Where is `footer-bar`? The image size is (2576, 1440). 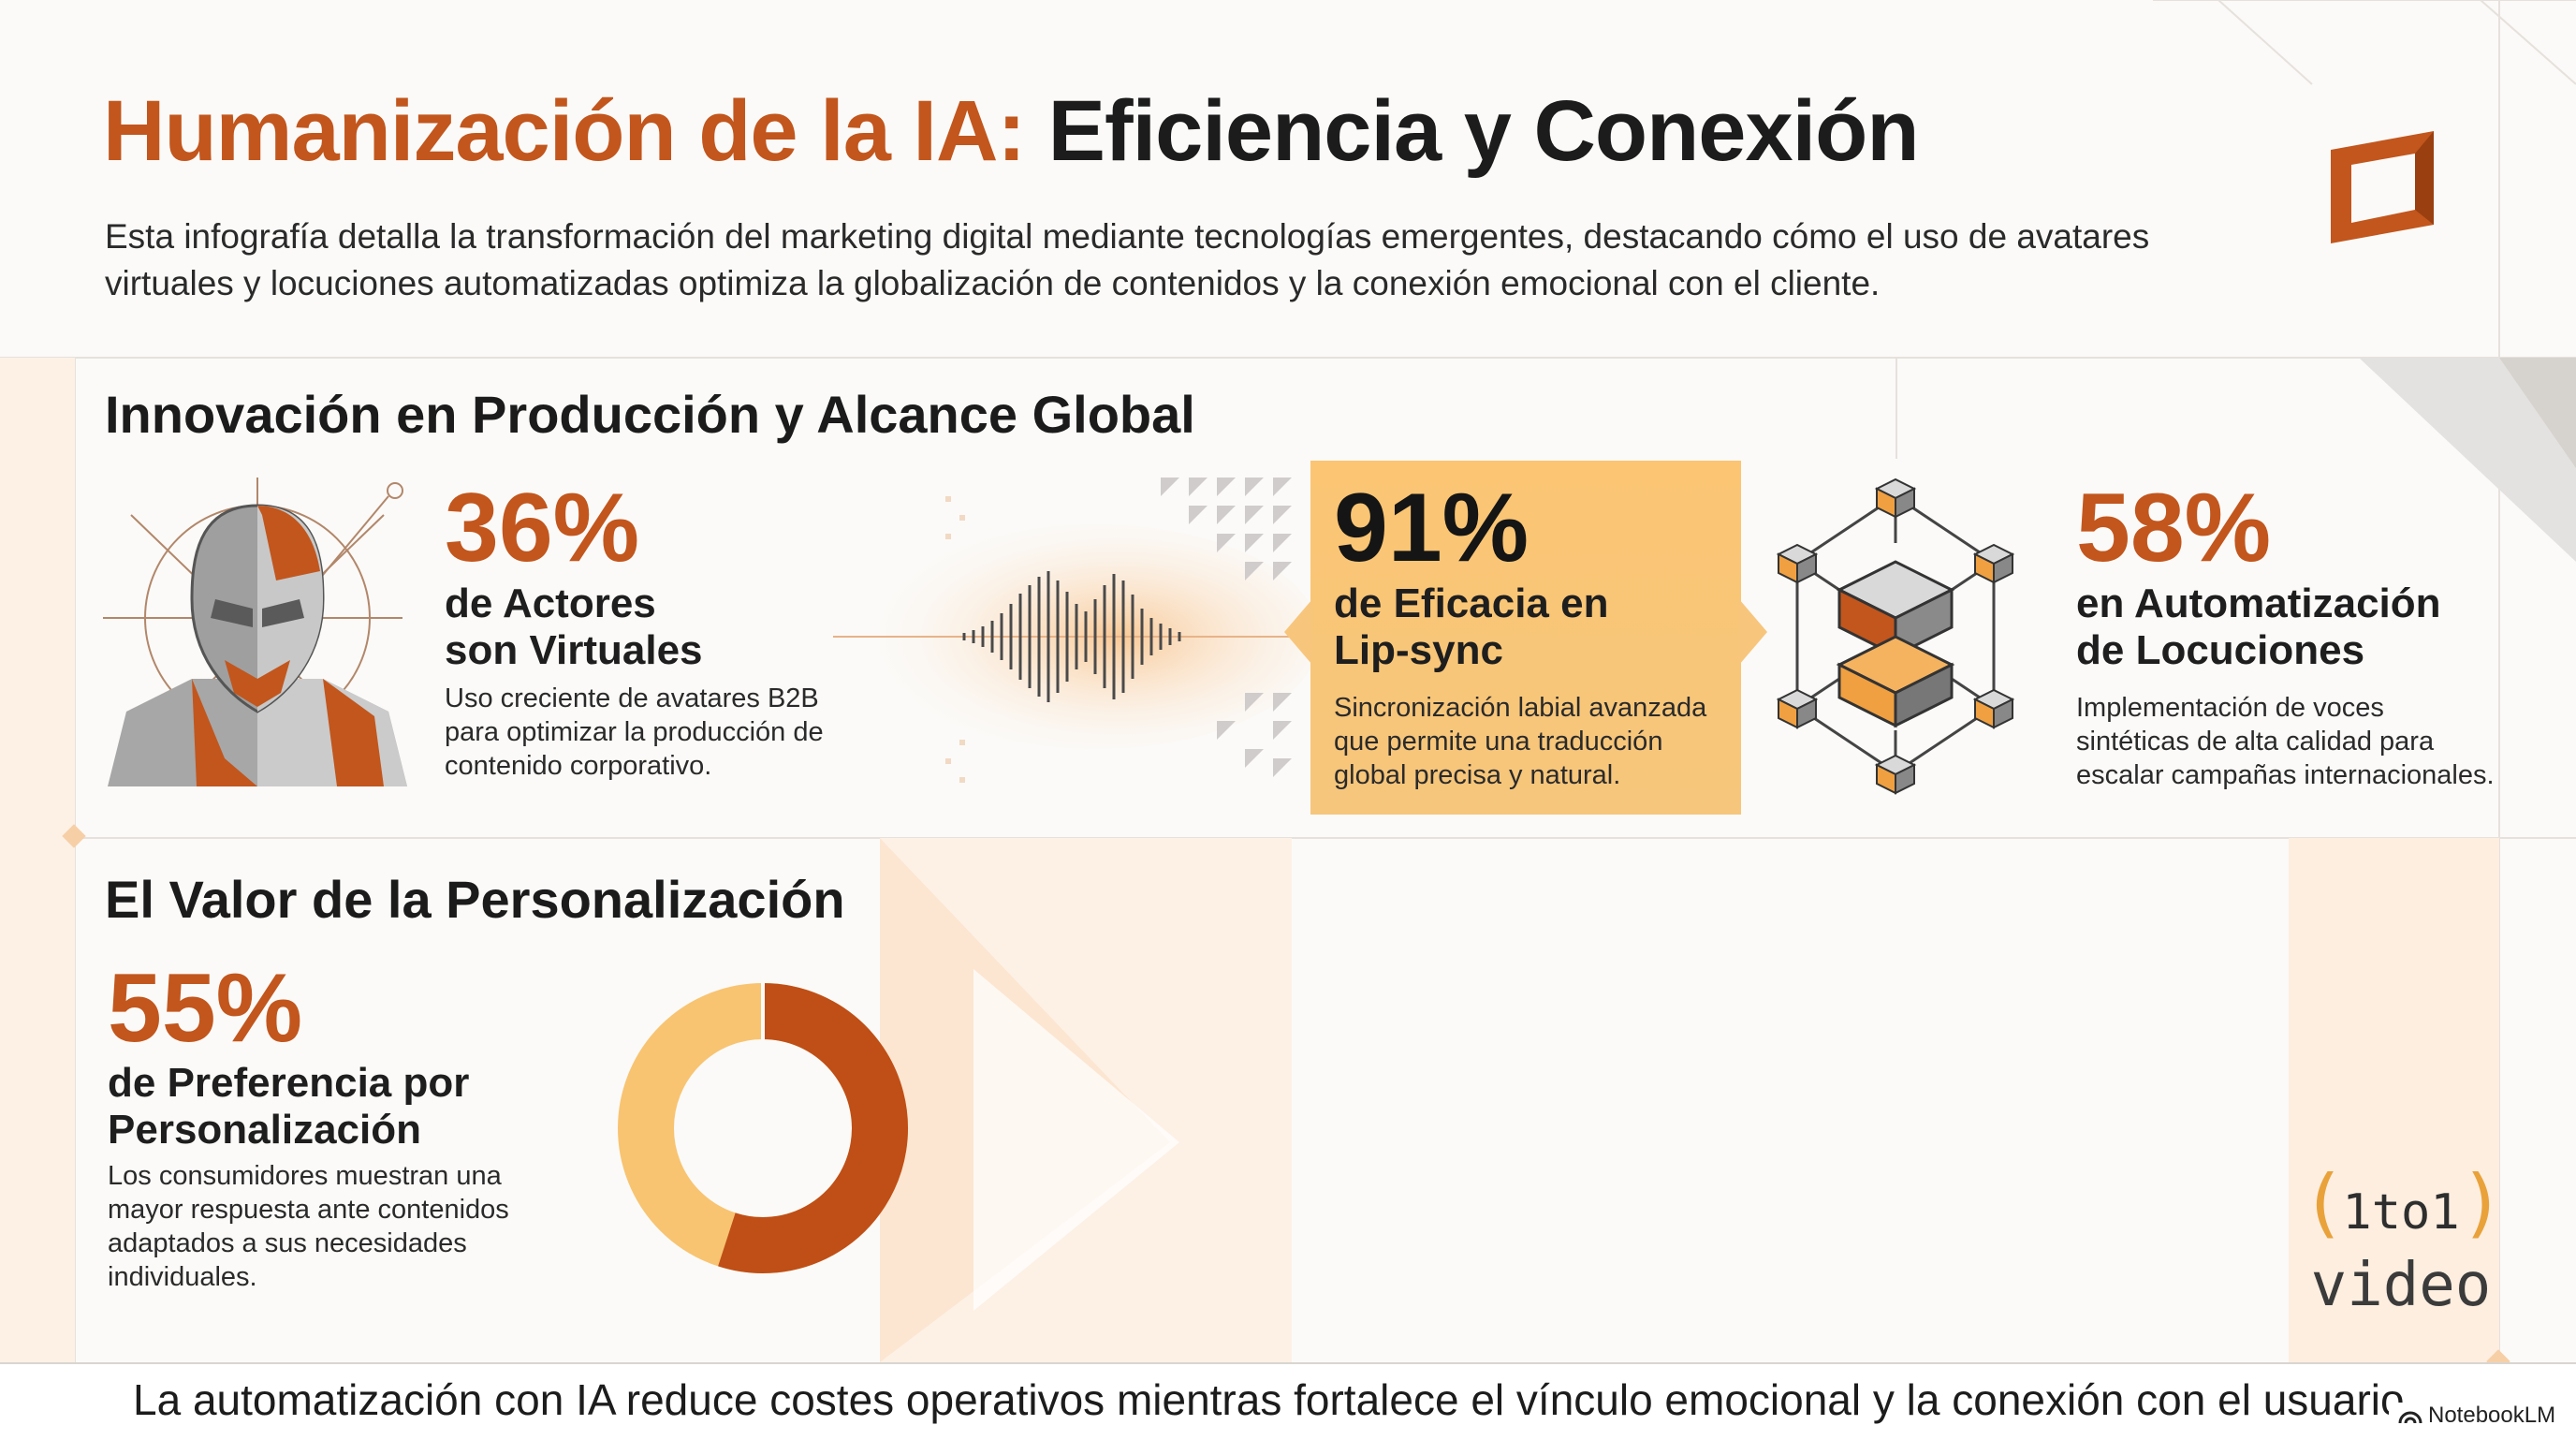
footer-bar is located at coordinates (1288, 1401).